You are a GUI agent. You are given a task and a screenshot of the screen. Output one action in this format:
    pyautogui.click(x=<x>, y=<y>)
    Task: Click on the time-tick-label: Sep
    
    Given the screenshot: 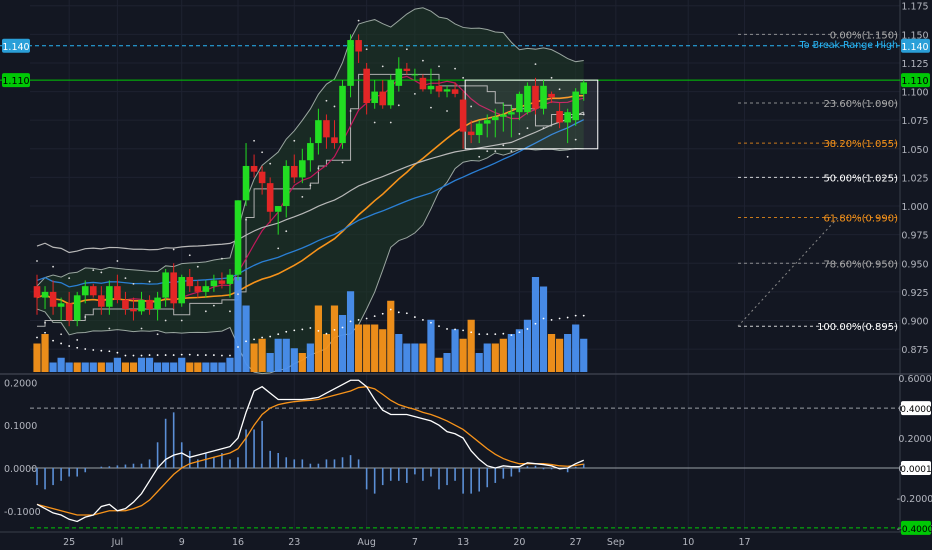 What is the action you would take?
    pyautogui.click(x=616, y=542)
    